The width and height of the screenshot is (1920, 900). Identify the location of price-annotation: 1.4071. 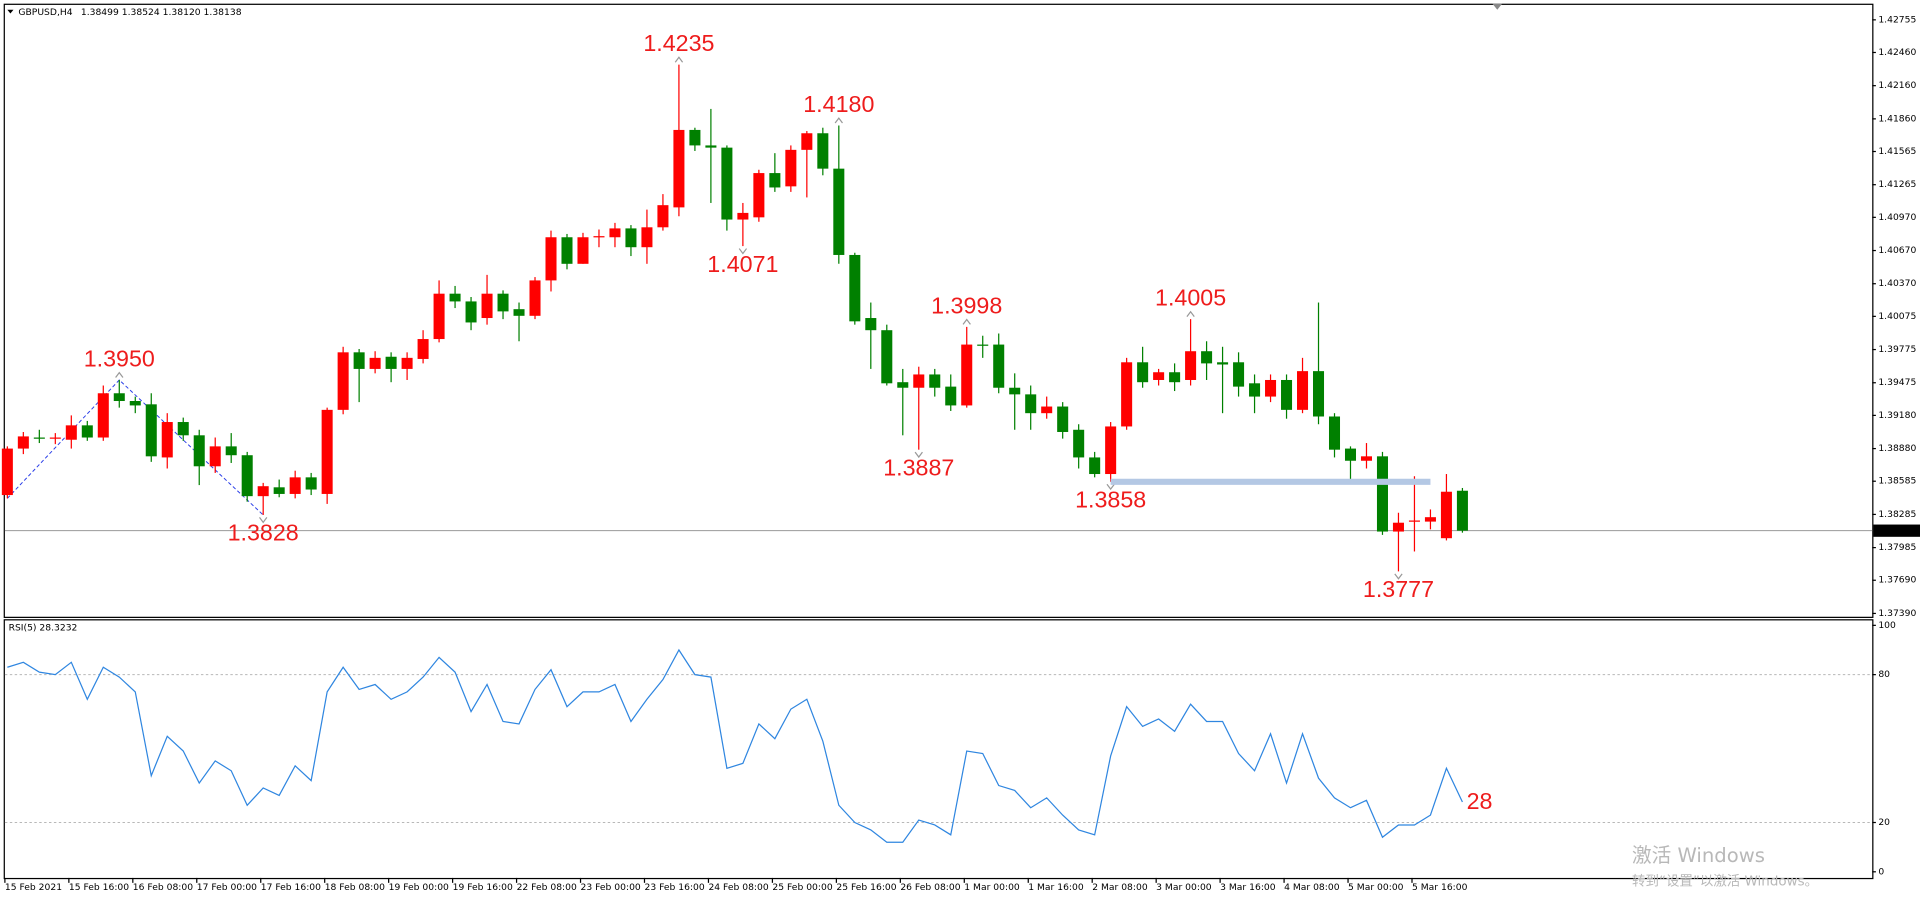
(742, 264).